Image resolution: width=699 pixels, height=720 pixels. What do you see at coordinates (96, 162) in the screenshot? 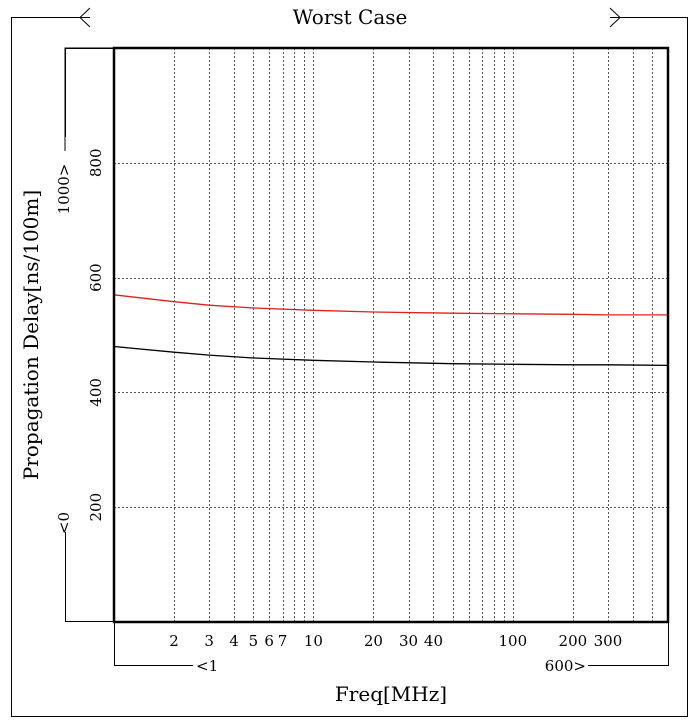
I see `y-tick-label: 800` at bounding box center [96, 162].